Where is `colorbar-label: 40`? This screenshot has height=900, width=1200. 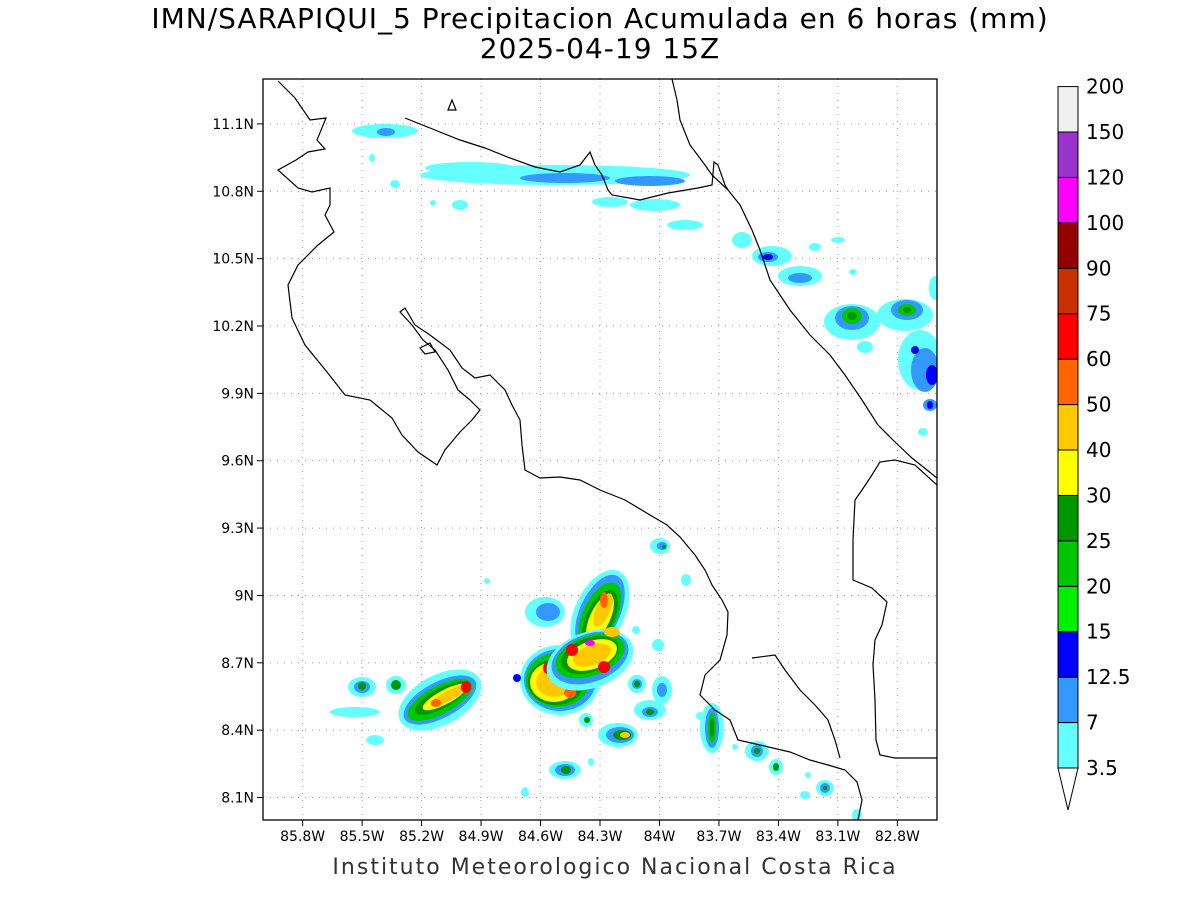
colorbar-label: 40 is located at coordinates (1098, 450).